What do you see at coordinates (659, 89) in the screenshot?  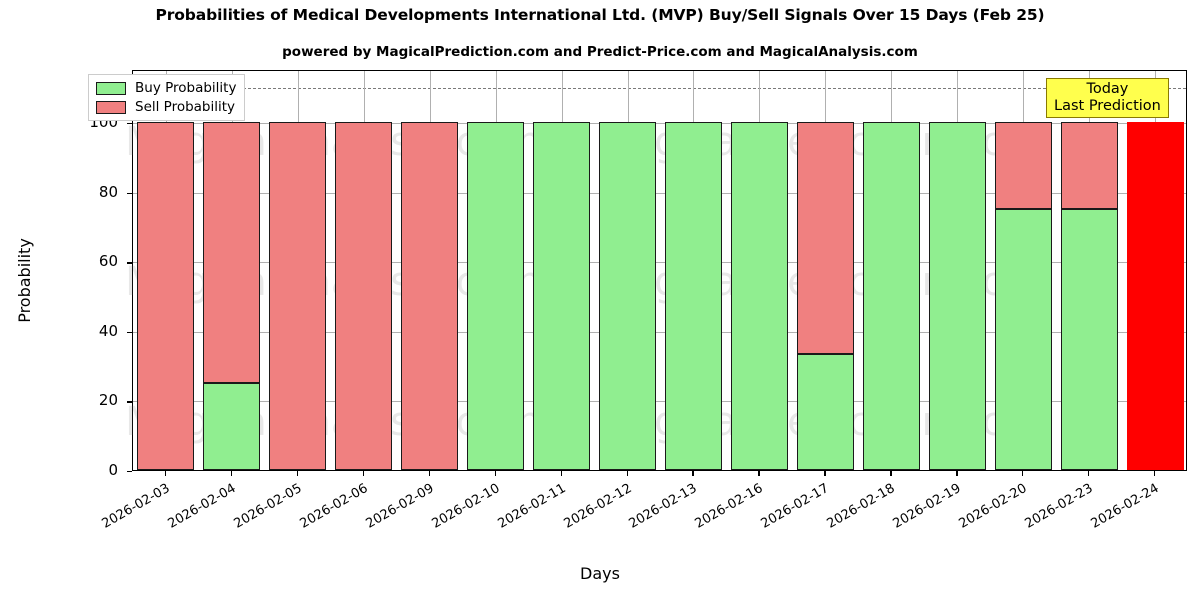 I see `reference-line` at bounding box center [659, 89].